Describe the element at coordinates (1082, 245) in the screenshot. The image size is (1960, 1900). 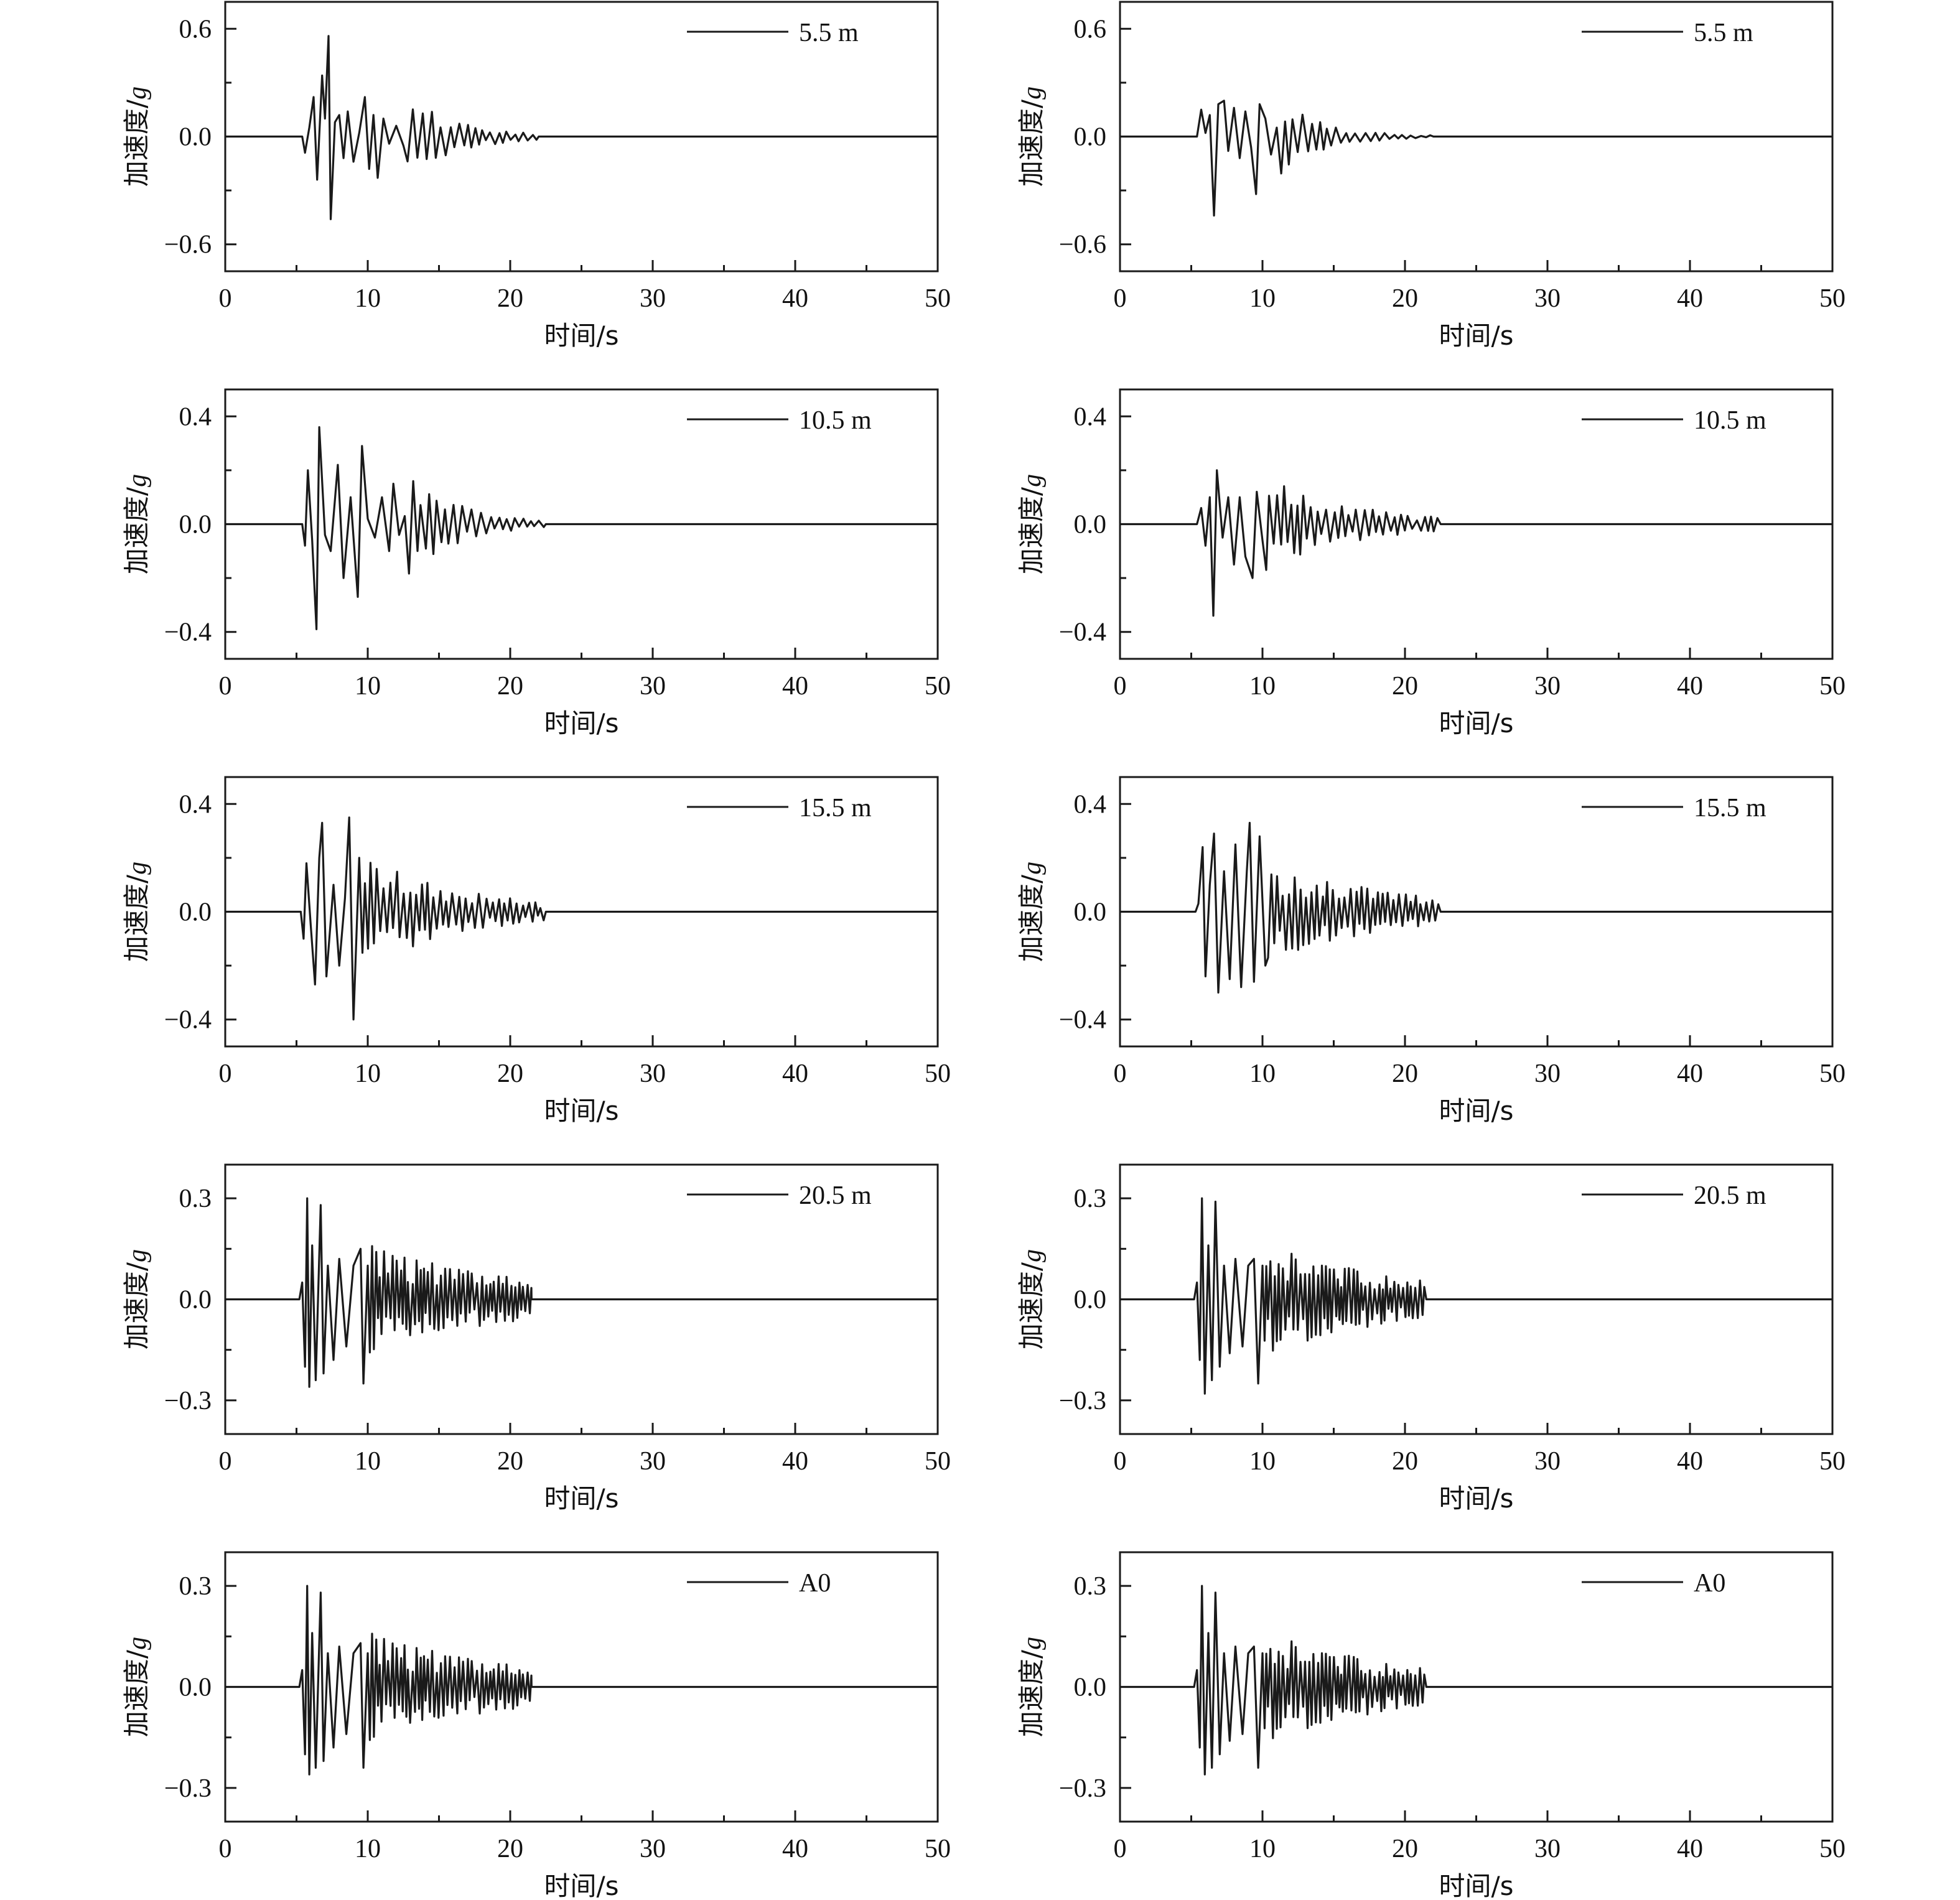
I see `y-tick-label: −0.6` at that location.